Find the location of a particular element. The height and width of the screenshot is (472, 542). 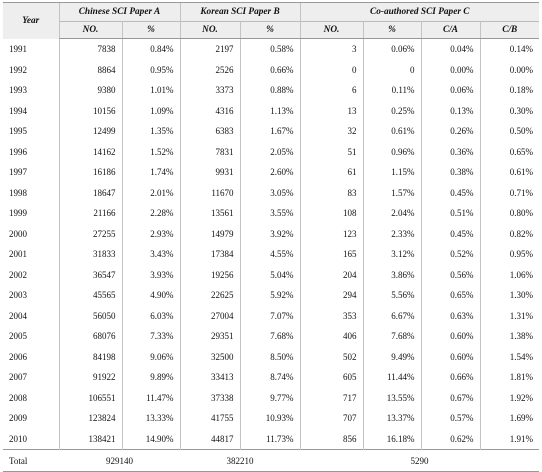

a-no-cell: 31833 is located at coordinates (90, 254).